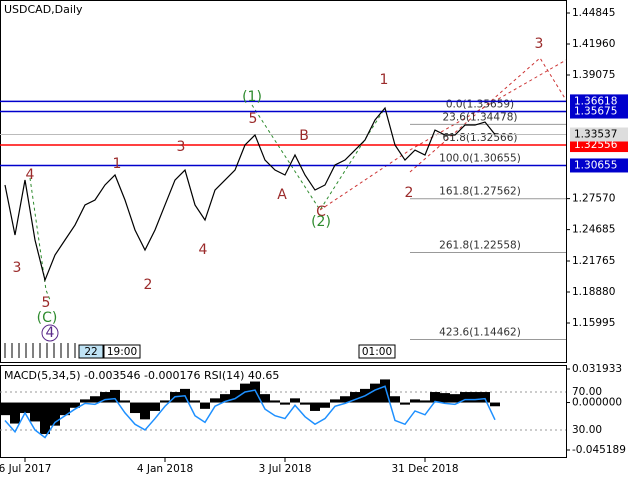 Image resolution: width=640 pixels, height=480 pixels. I want to click on wave-label: (2), so click(321, 222).